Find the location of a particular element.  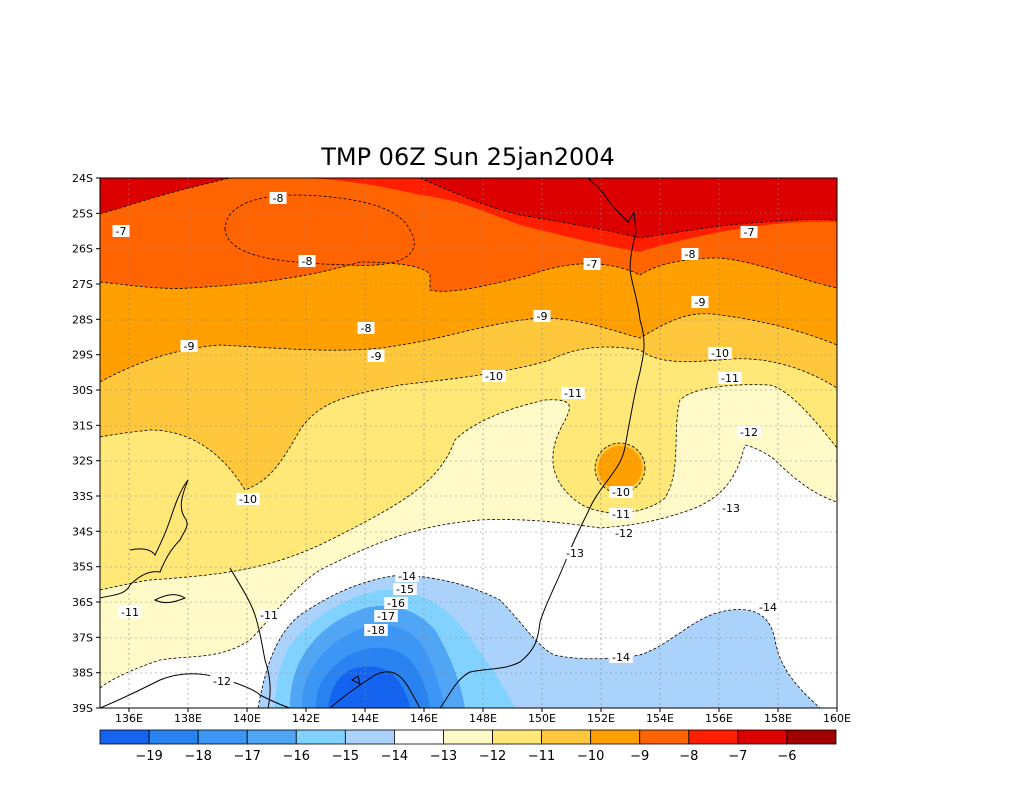

lat-label: 28S is located at coordinates (82, 319).